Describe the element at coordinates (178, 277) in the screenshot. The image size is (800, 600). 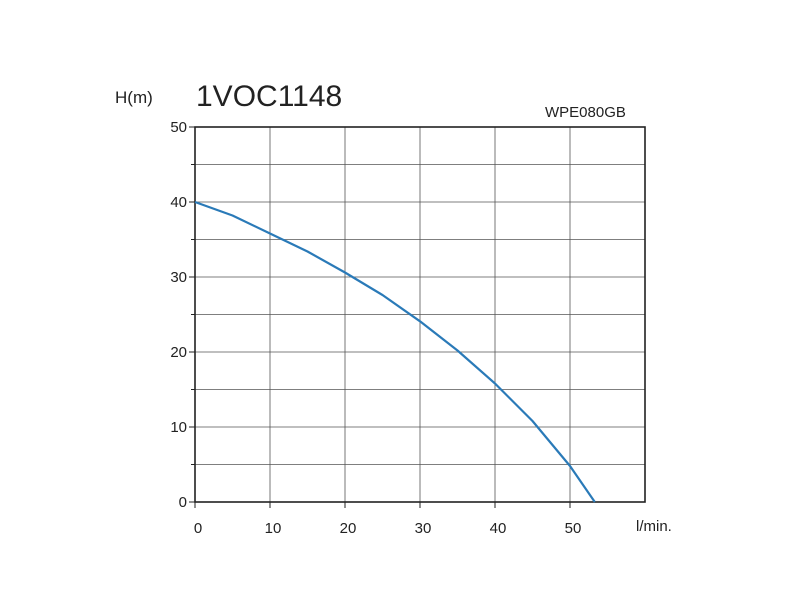
I see `y-tick-label: 30` at that location.